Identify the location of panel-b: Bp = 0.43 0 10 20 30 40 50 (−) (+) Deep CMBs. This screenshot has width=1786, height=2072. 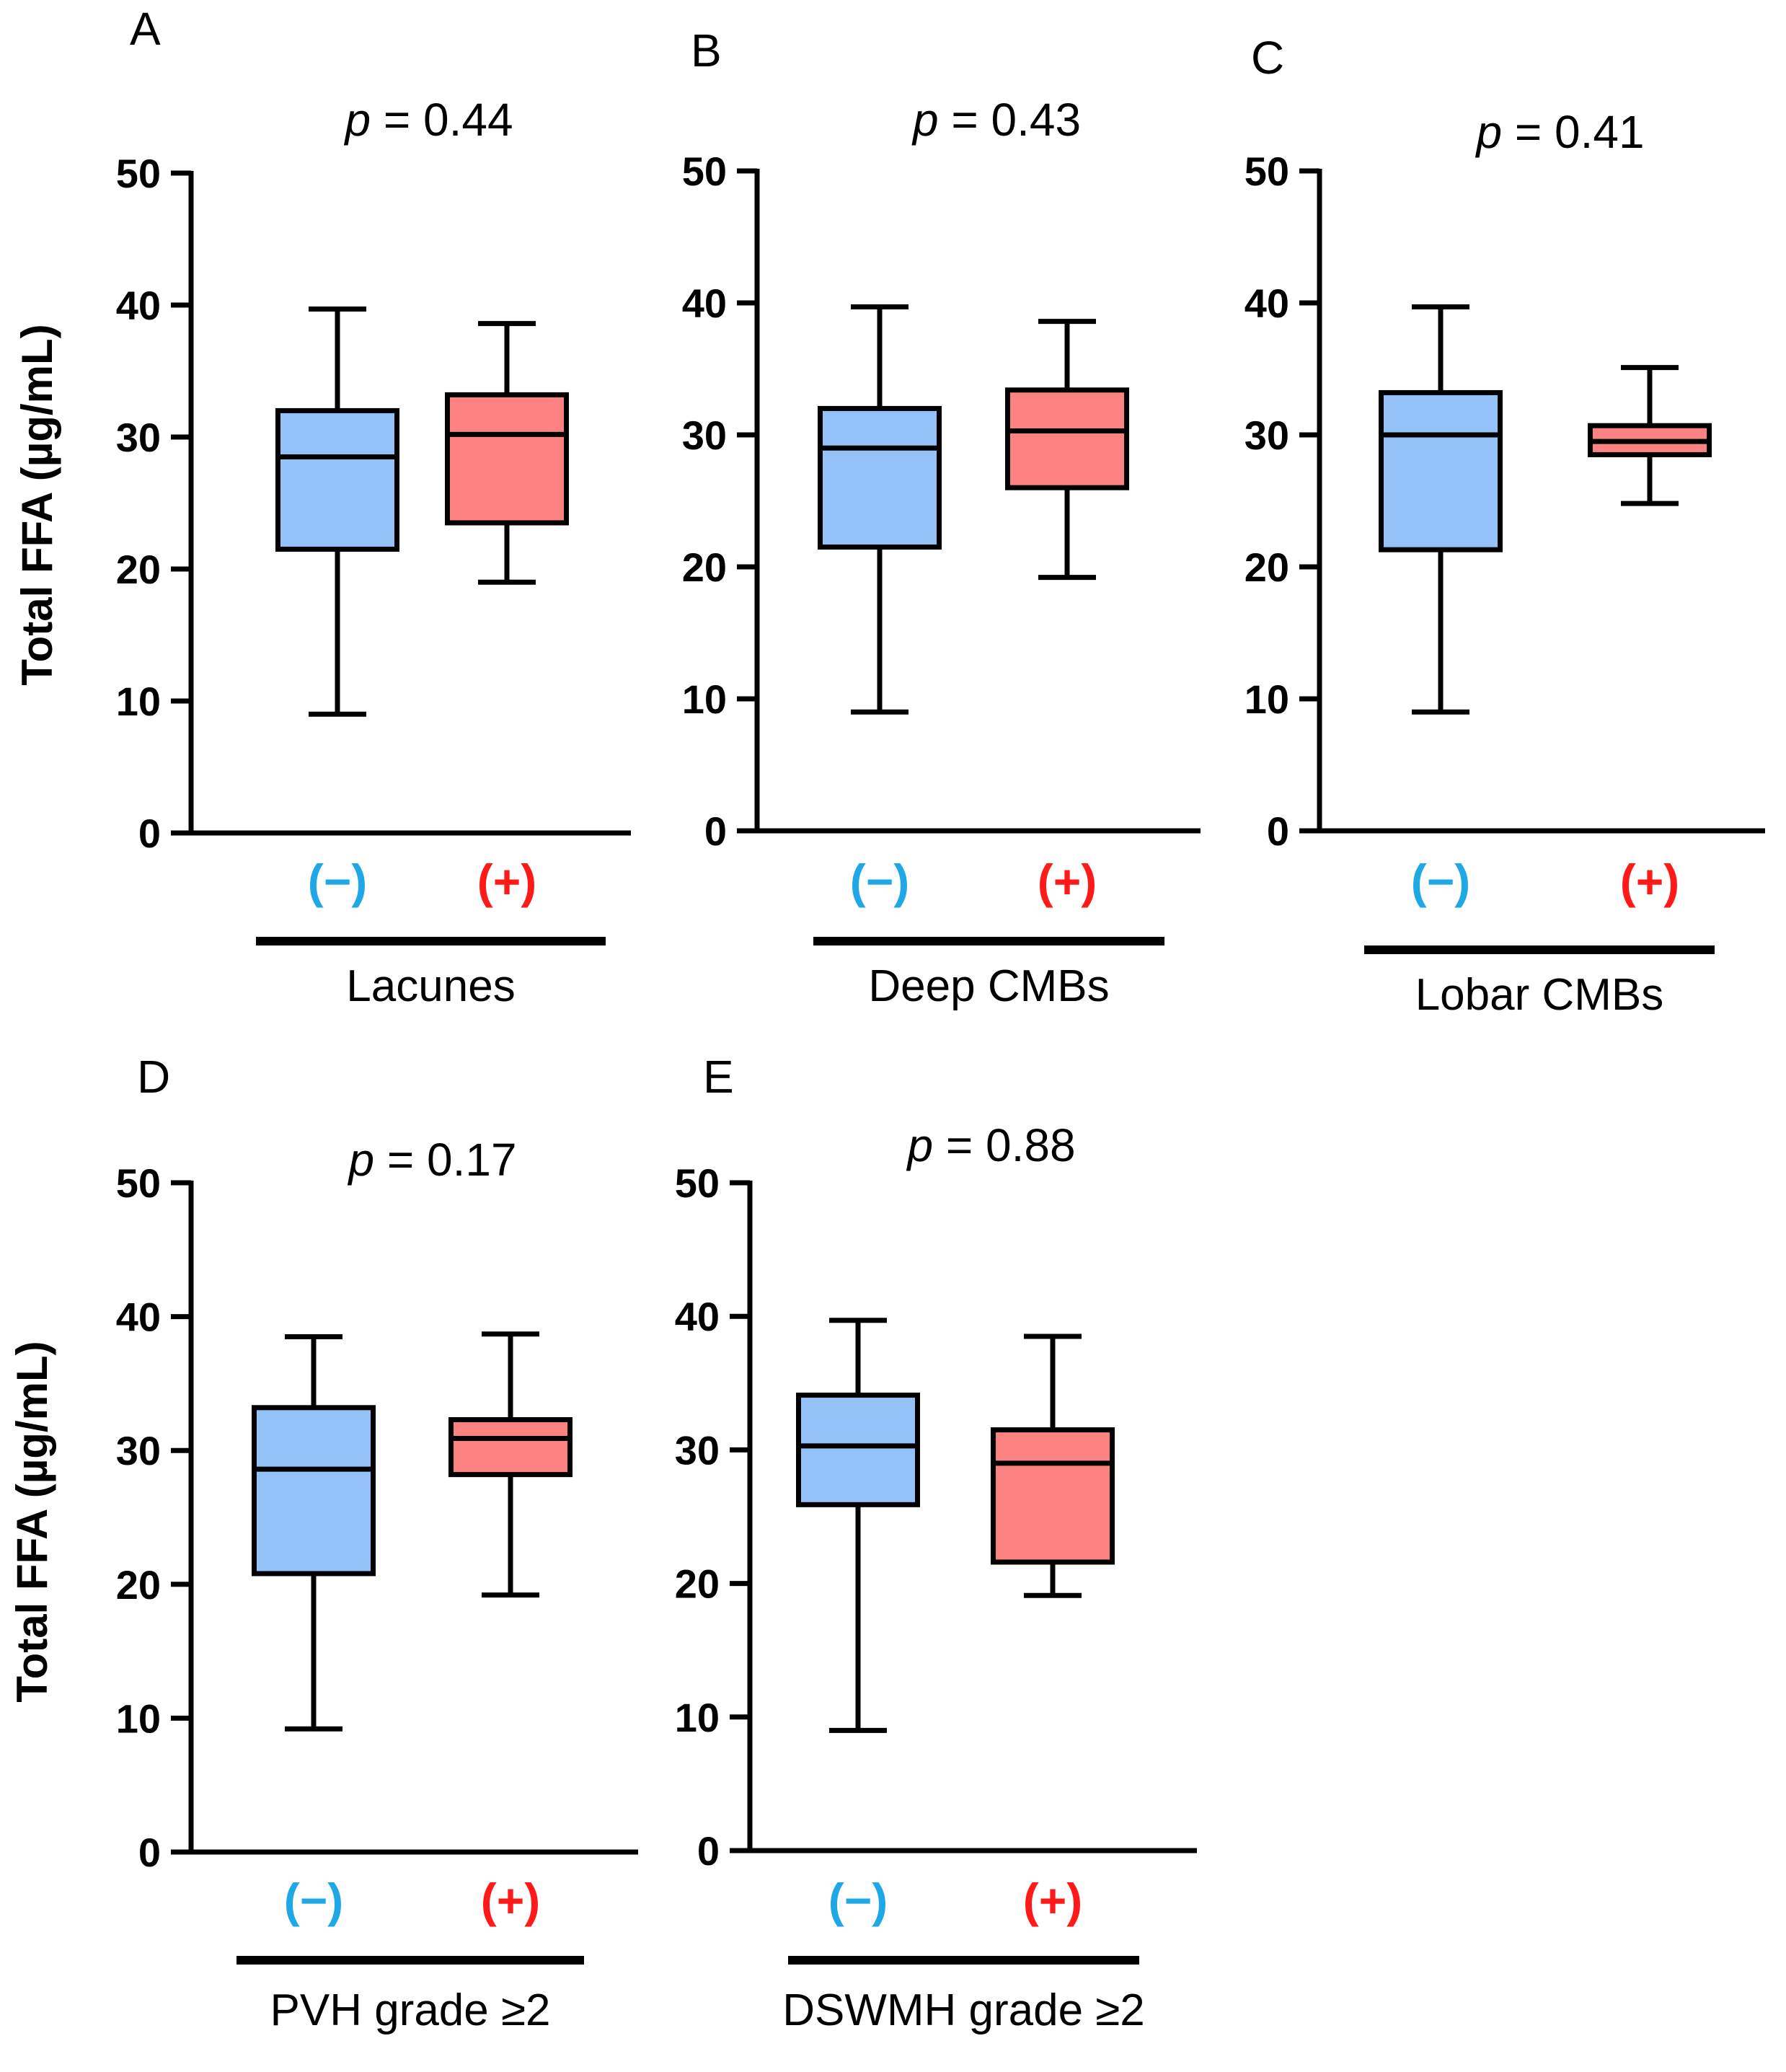
(941, 518).